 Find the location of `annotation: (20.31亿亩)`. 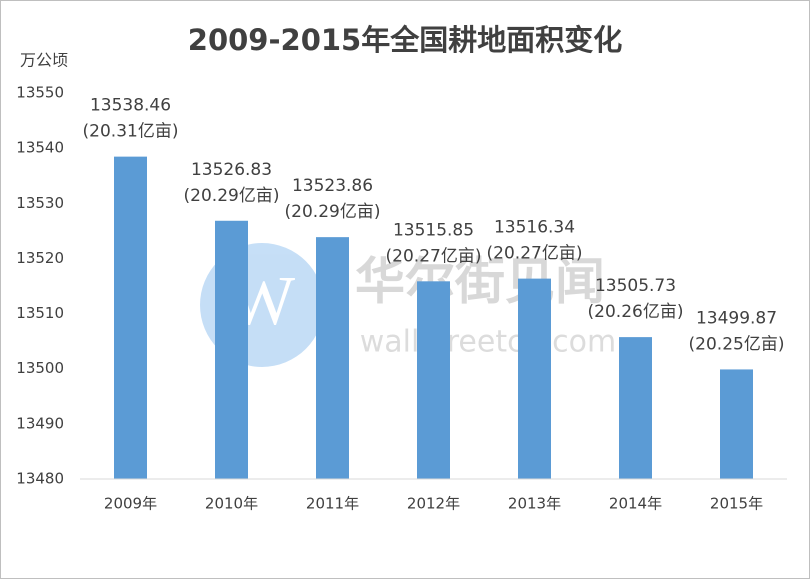

annotation: (20.31亿亩) is located at coordinates (131, 132).